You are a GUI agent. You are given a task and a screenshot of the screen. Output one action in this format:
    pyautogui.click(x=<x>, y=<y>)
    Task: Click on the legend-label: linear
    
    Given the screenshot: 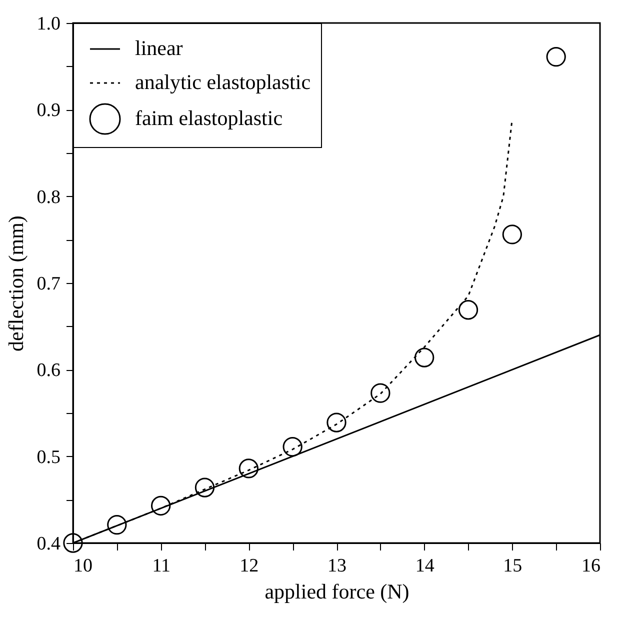 What is the action you would take?
    pyautogui.click(x=159, y=48)
    